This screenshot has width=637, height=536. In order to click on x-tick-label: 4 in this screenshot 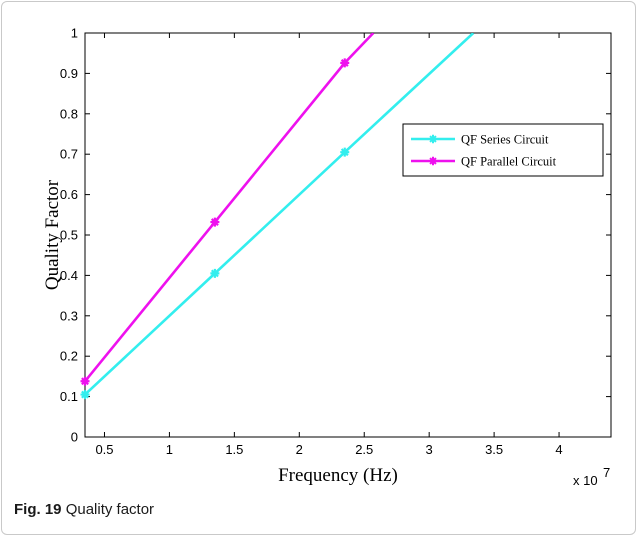, I will do `click(558, 449)`.